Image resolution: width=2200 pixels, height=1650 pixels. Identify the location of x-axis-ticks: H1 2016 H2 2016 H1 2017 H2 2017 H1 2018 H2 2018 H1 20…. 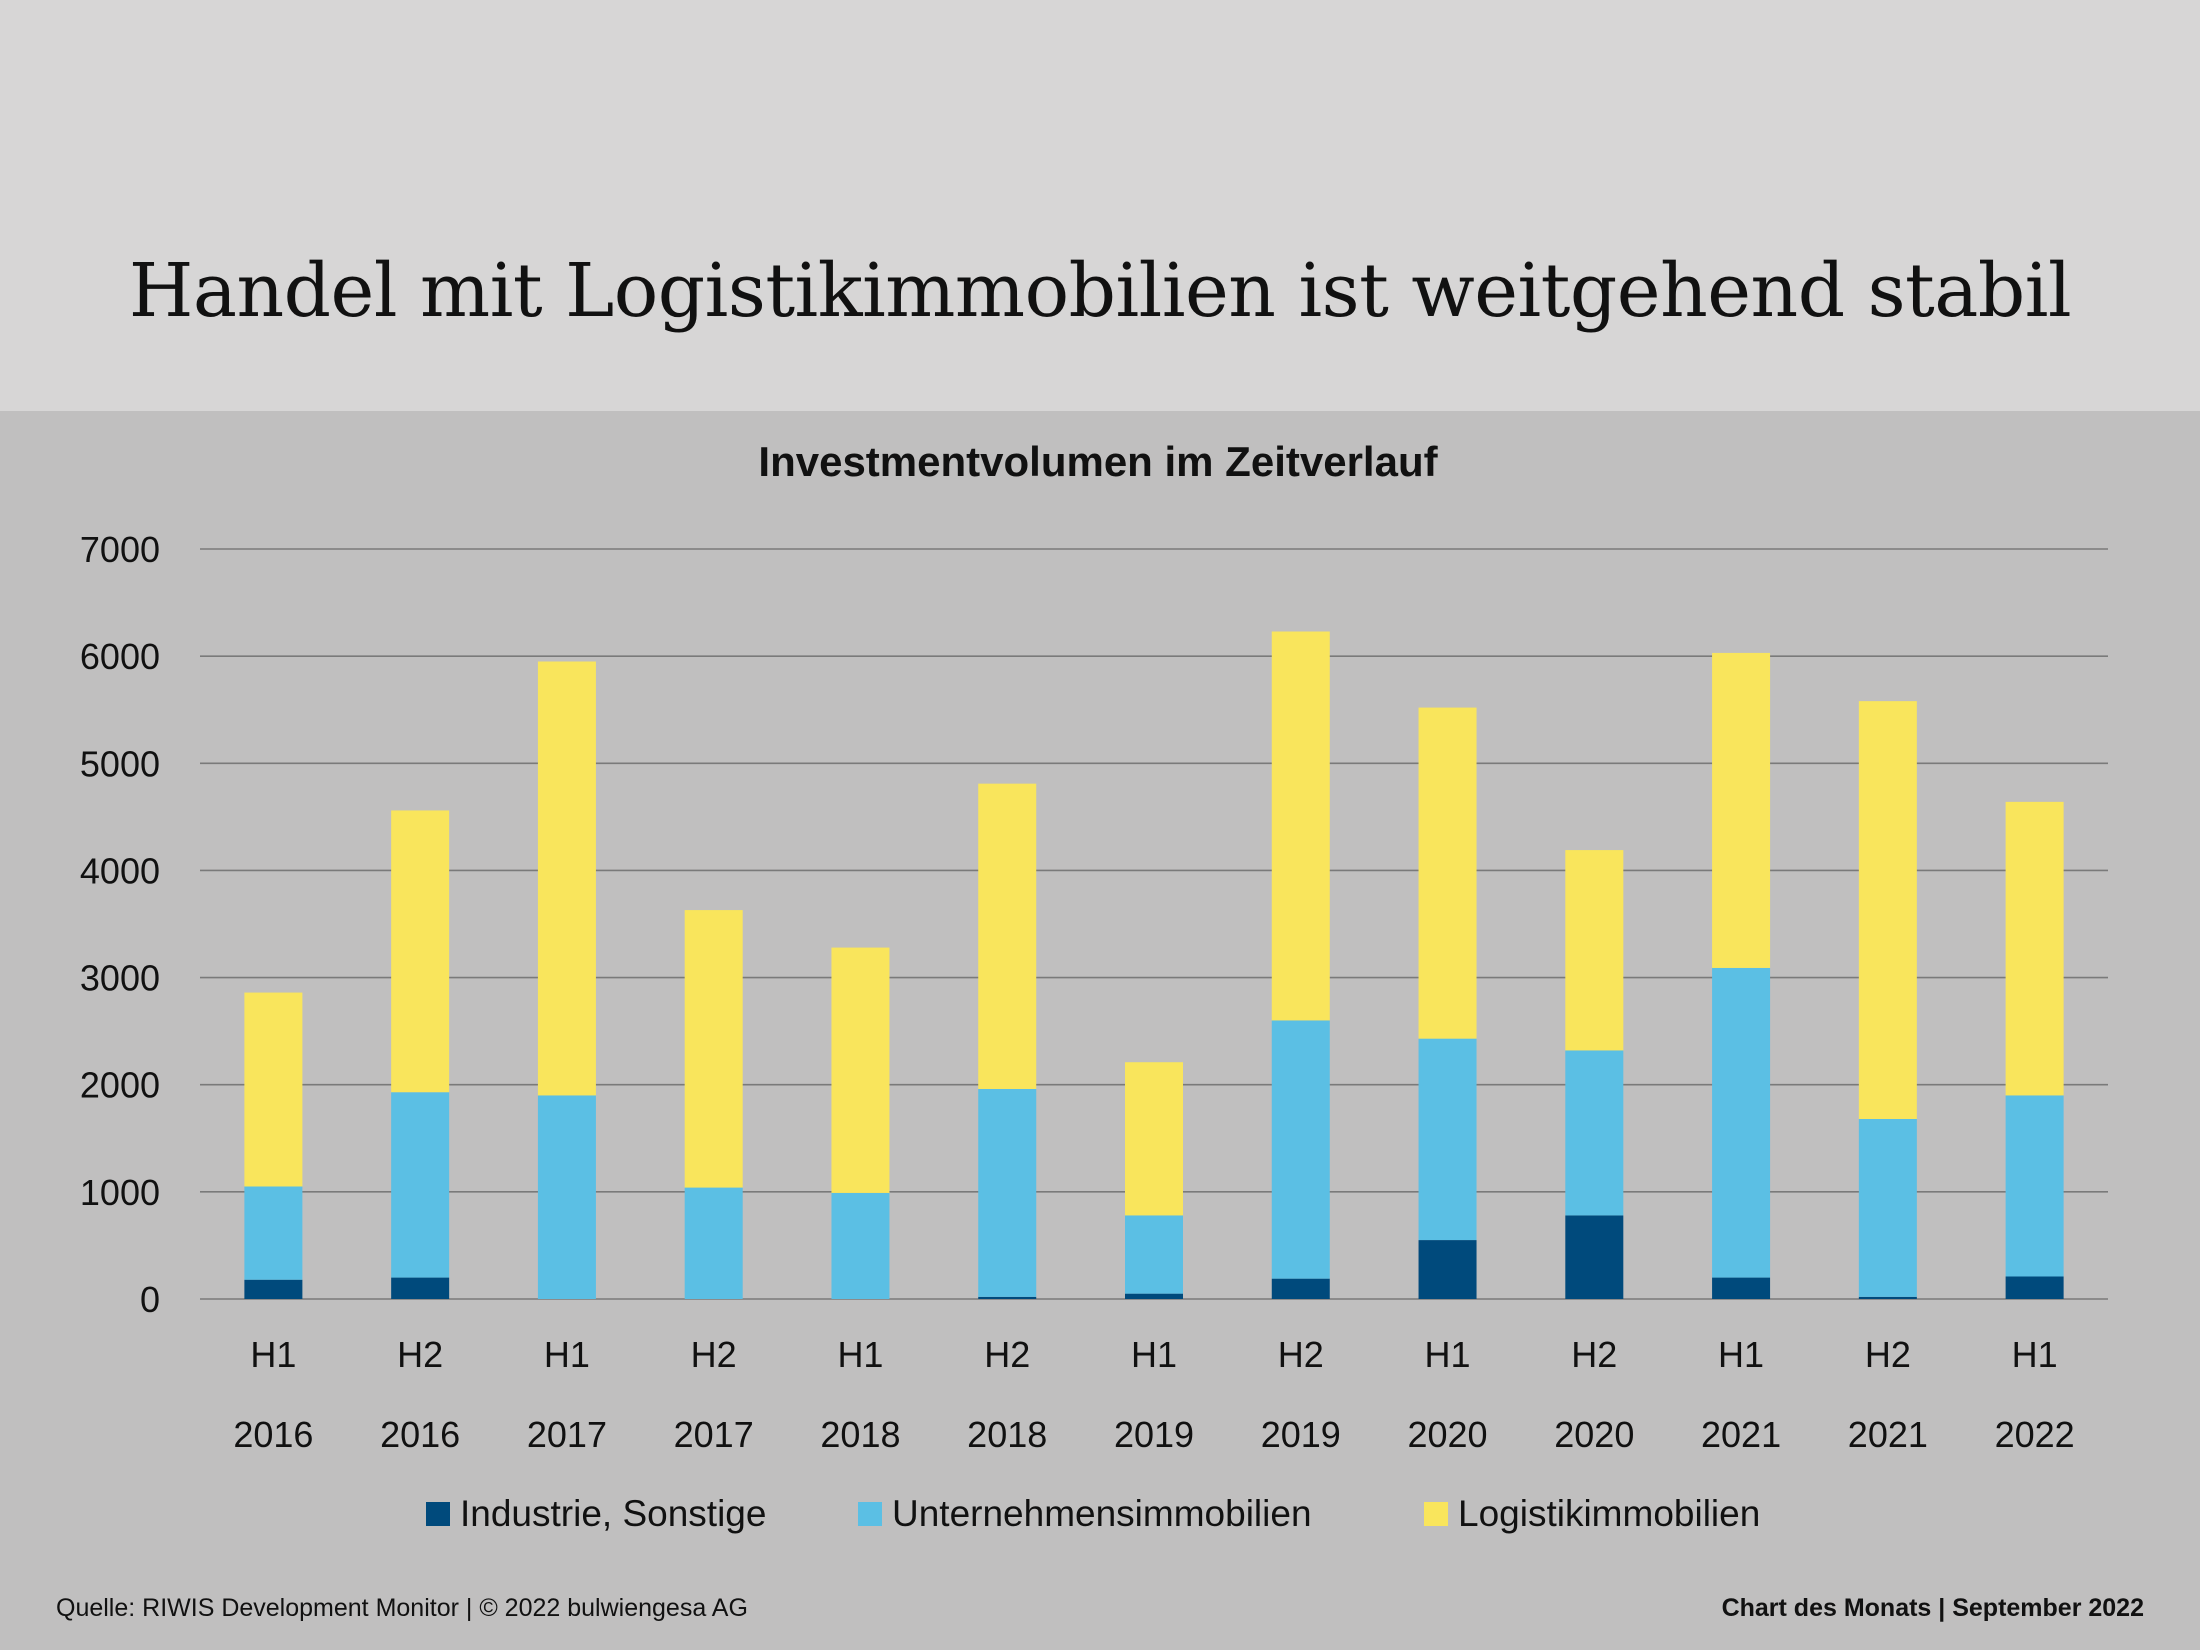
(1153, 1394).